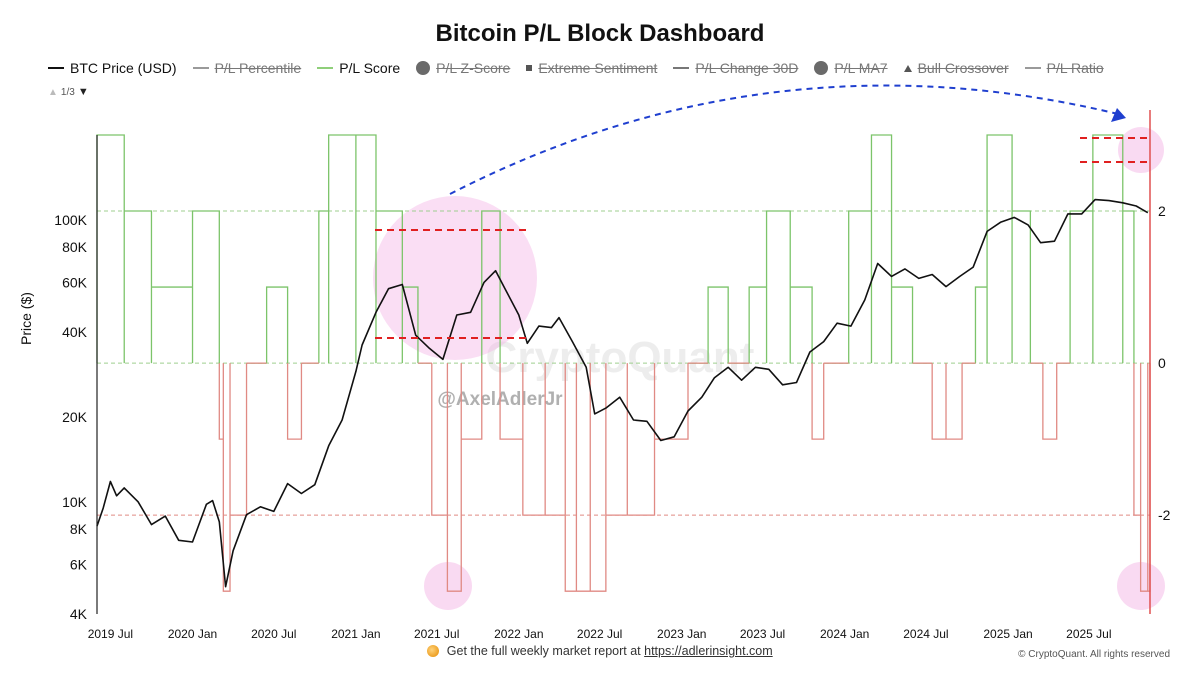 The height and width of the screenshot is (675, 1200). I want to click on pager-down-icon: ▼, so click(83, 92).